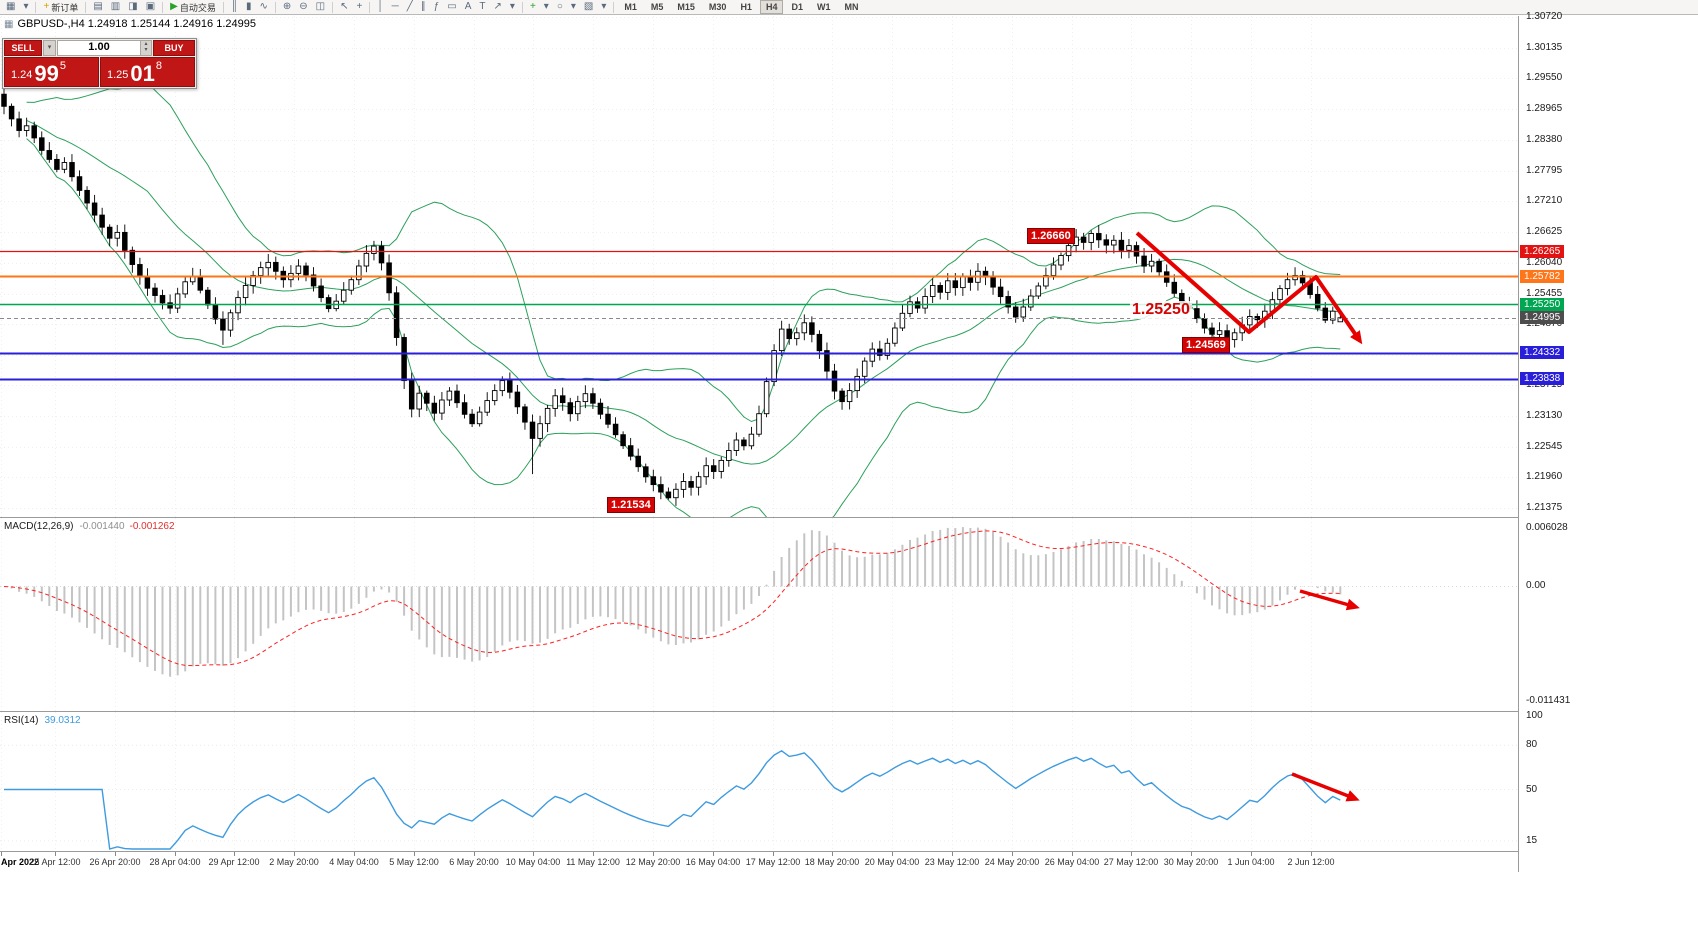 This screenshot has height=939, width=1698. Describe the element at coordinates (1206, 345) in the screenshot. I see `price-annotation-label: 1.24569` at that location.